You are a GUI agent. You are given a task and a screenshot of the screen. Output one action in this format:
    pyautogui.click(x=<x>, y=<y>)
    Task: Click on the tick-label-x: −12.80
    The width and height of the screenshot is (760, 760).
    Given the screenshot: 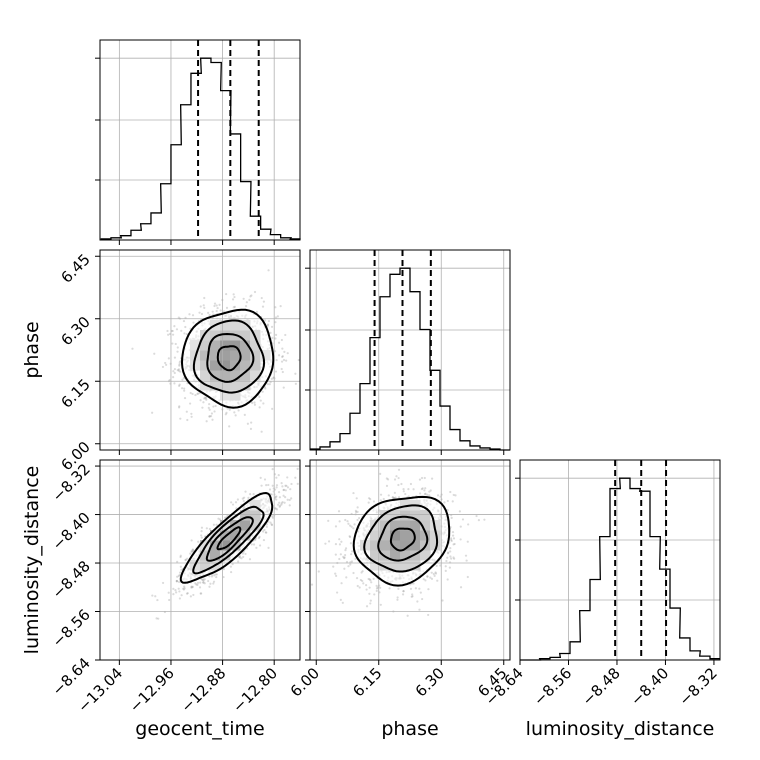 What is the action you would take?
    pyautogui.click(x=255, y=690)
    